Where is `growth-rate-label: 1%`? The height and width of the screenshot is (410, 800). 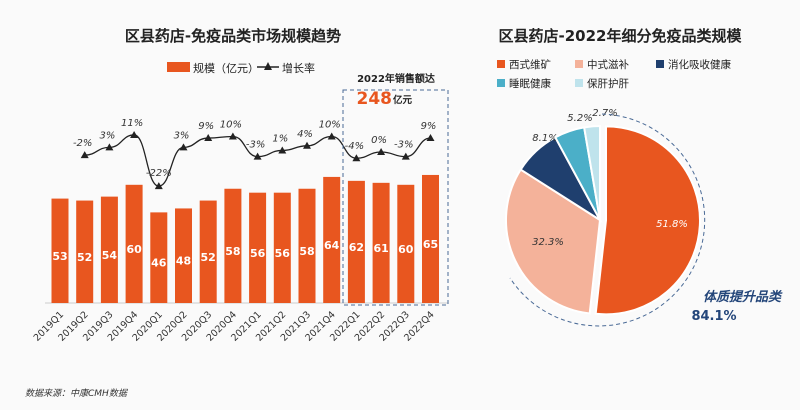 growth-rate-label: 1% is located at coordinates (280, 138).